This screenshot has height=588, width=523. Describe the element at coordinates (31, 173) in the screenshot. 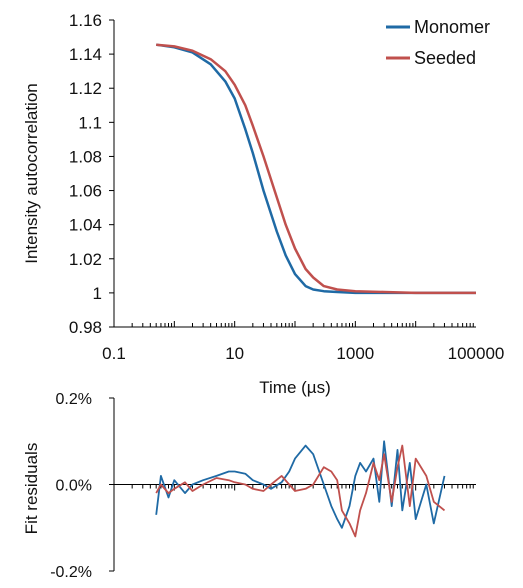

I see `y-axis-title: Intensity autocorrelation` at that location.